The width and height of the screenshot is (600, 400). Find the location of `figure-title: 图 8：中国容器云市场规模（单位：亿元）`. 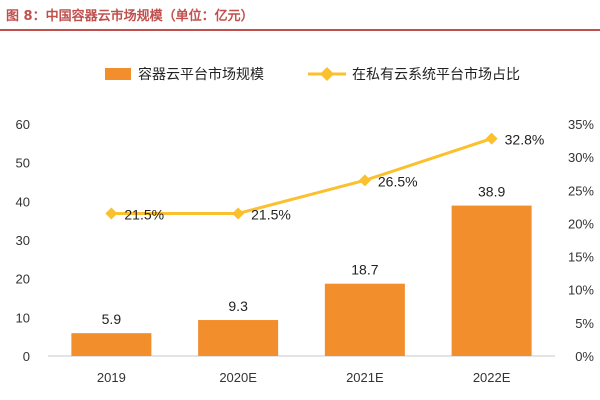

figure-title: 图 8：中国容器云市场规模（单位：亿元） is located at coordinates (130, 16).